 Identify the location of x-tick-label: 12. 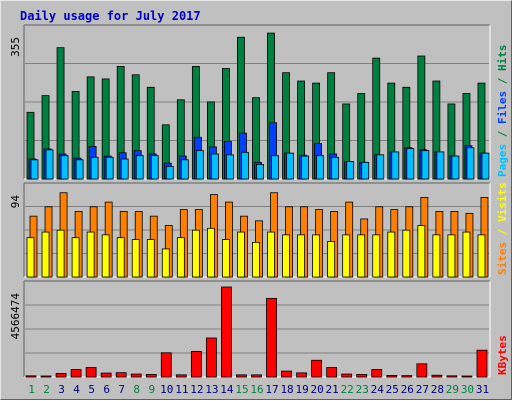
(196, 389).